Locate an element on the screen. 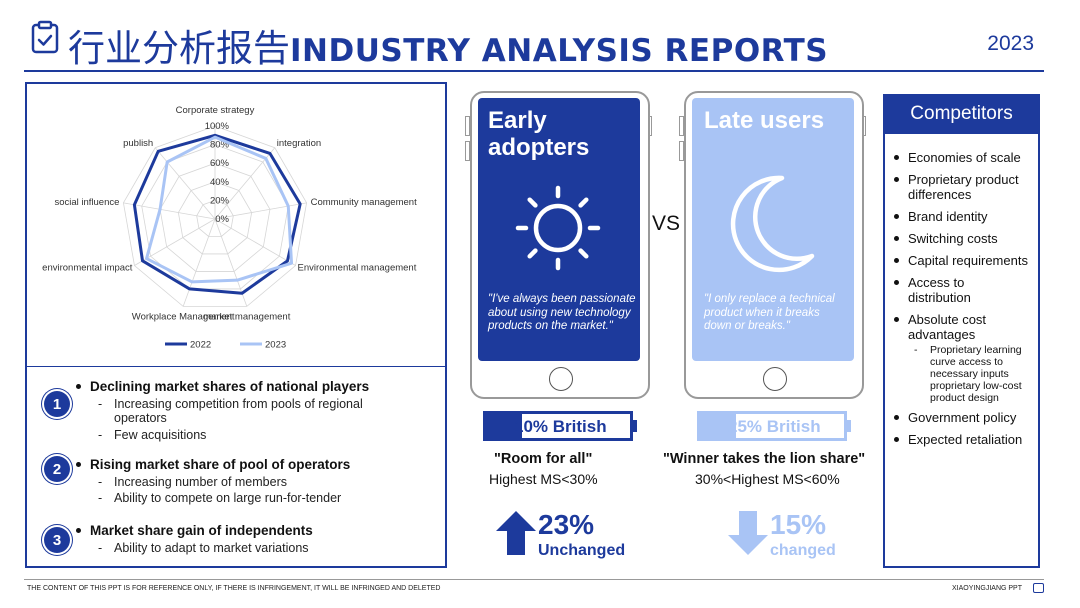  point-heading-text: Rising market share of pool of operators is located at coordinates (220, 464).